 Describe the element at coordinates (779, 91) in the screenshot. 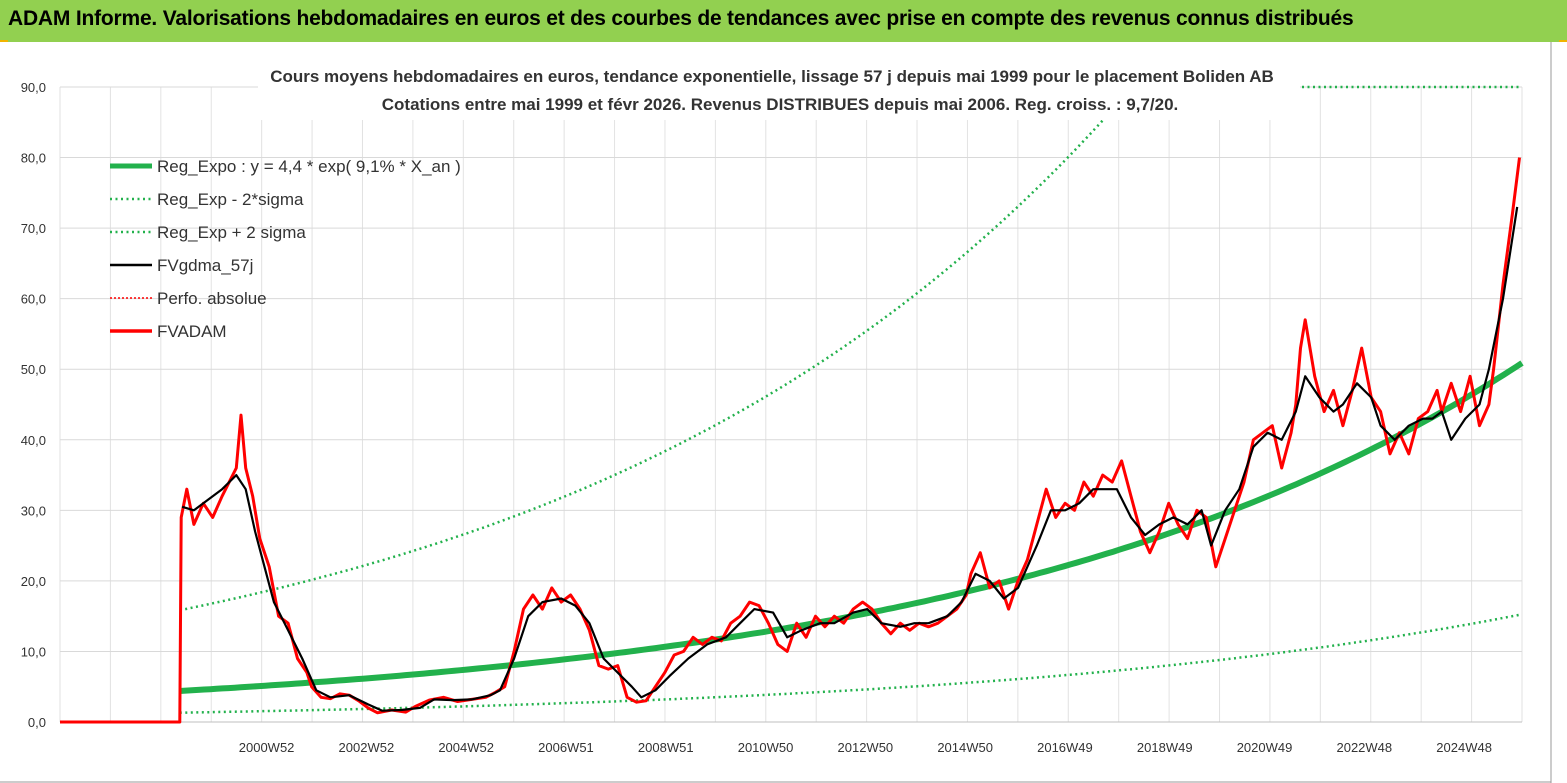

I see `title-background` at that location.